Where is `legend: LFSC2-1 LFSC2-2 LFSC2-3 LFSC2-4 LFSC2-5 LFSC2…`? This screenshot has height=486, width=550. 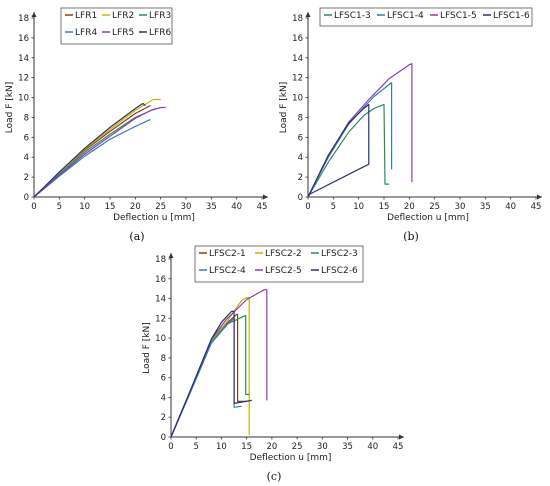
legend: LFSC2-1 LFSC2-2 LFSC2-3 LFSC2-4 LFSC2-5 LFSC2… is located at coordinates (279, 264).